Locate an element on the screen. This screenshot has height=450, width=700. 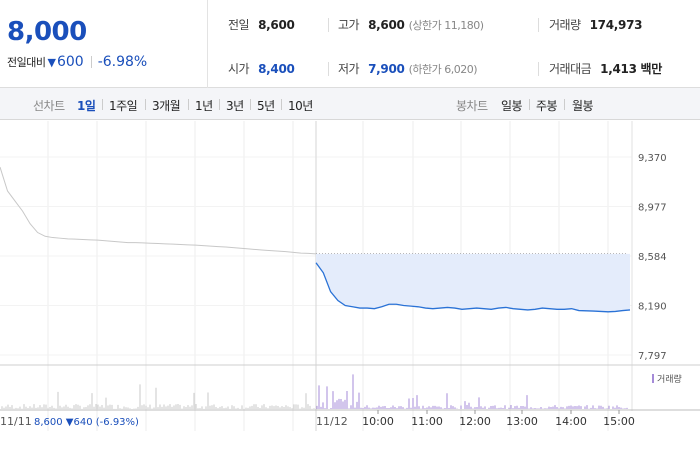
stat-high: 고가 8,600 (상한가 11,180) is located at coordinates (411, 24).